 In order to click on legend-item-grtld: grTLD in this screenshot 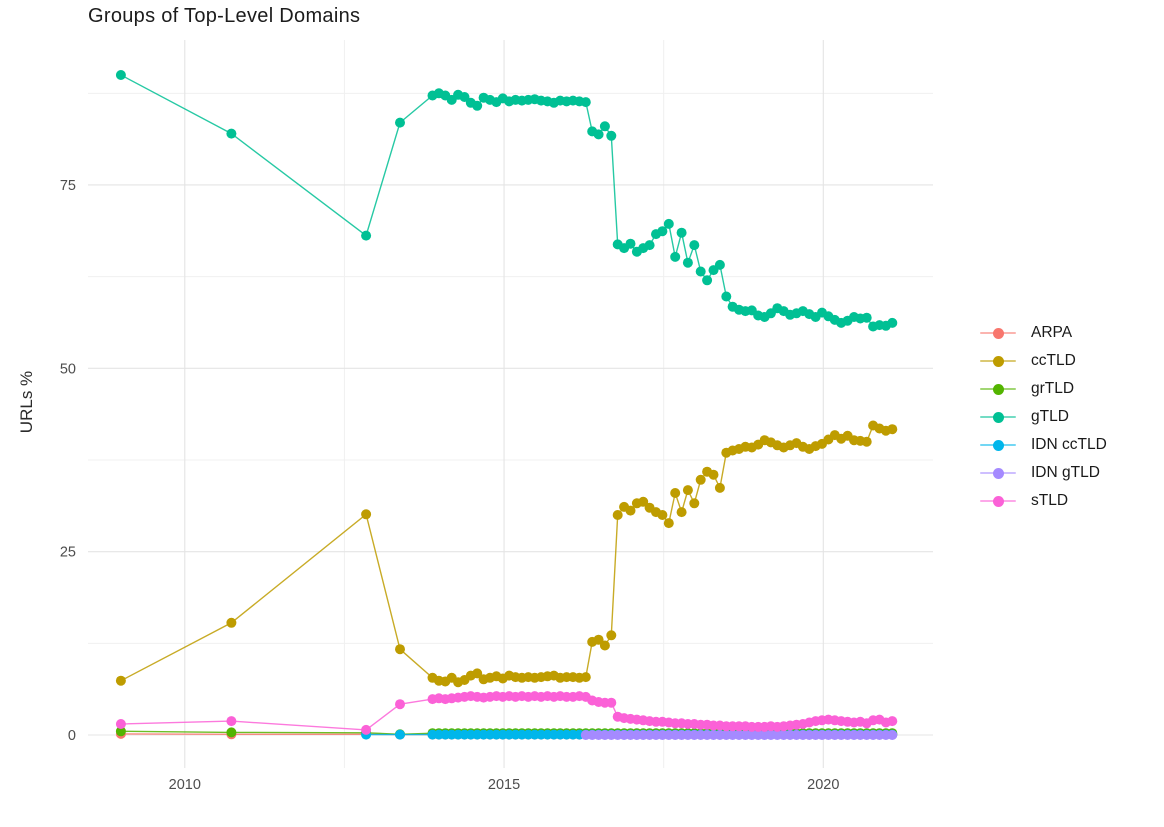, I will do `click(1042, 389)`.